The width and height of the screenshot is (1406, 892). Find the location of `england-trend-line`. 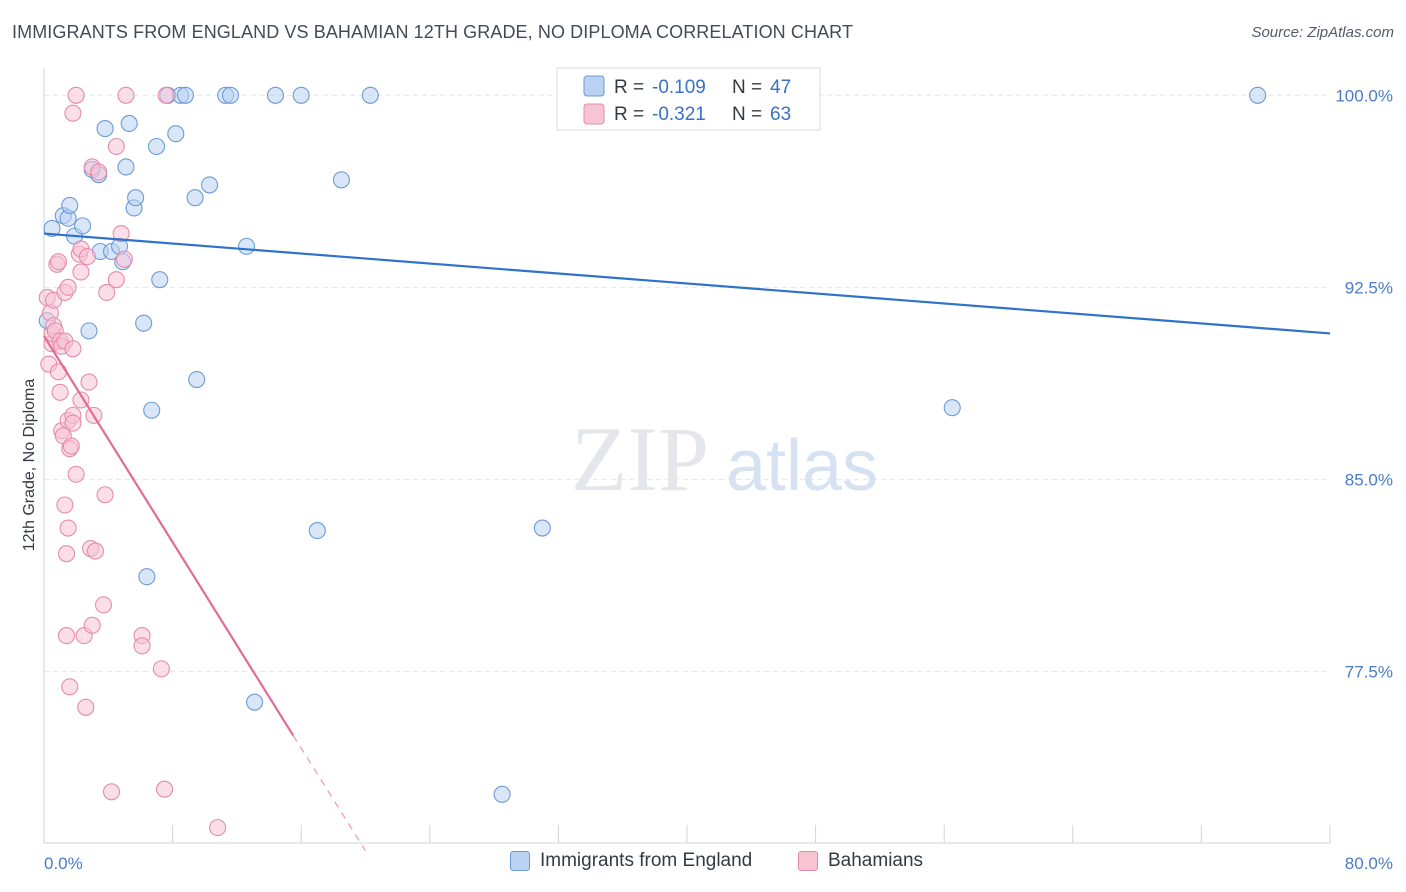

england-trend-line is located at coordinates (687, 283).